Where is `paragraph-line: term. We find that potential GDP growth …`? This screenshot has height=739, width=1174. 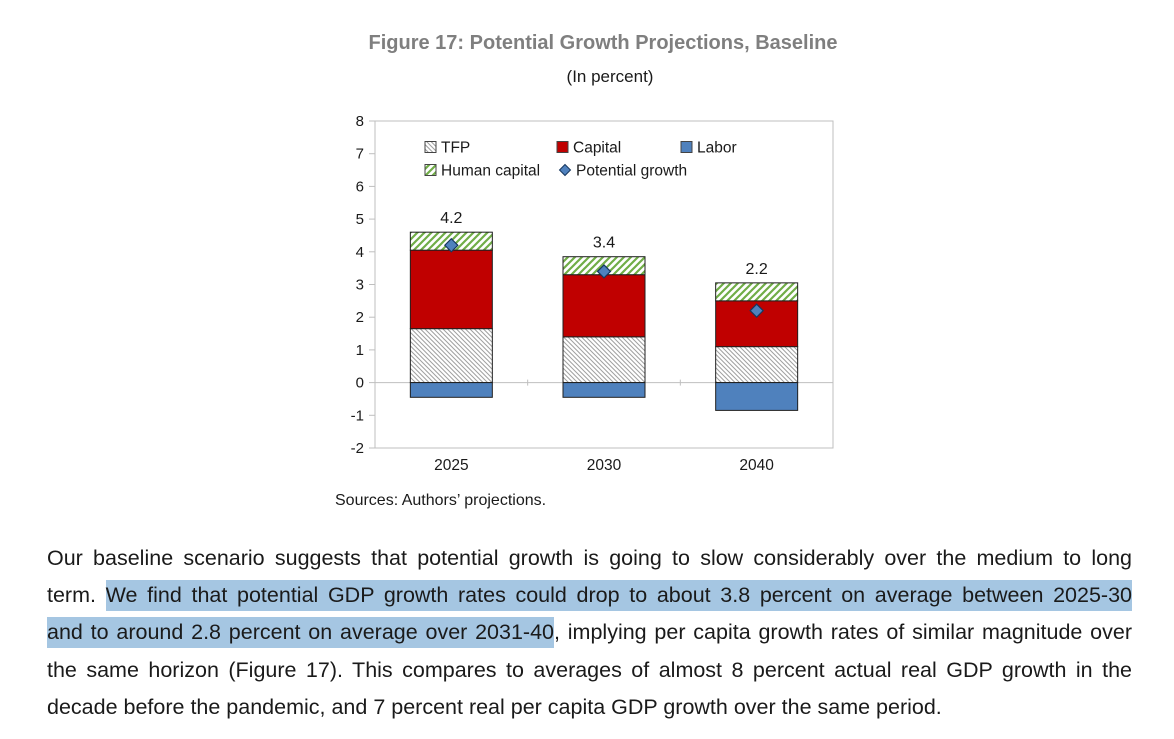 paragraph-line: term. We find that potential GDP growth … is located at coordinates (589, 595).